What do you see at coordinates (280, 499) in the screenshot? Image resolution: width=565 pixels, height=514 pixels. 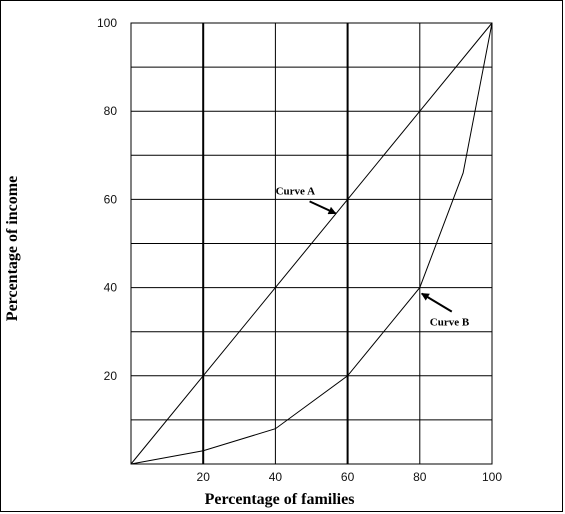 I see `x-axis-title: Percentage of families` at bounding box center [280, 499].